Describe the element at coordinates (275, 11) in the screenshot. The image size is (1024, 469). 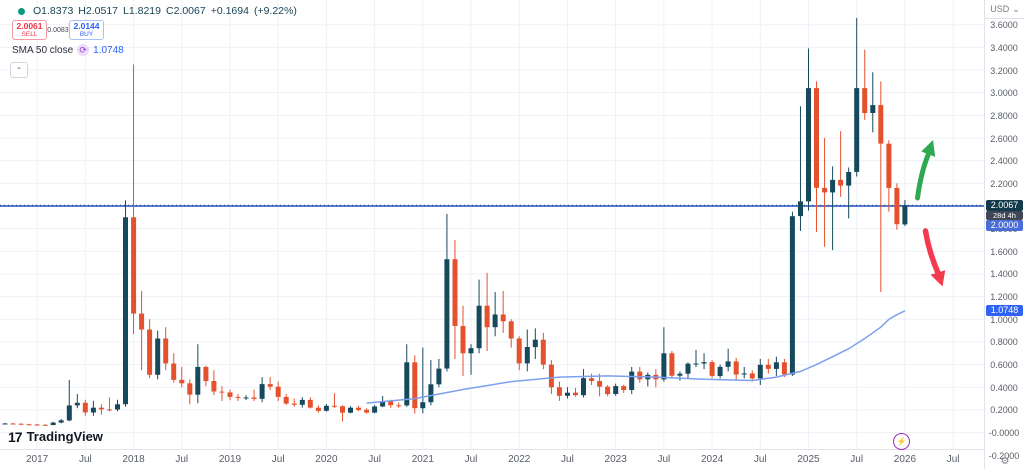
I see `change-percent: (+9.22%)` at that location.